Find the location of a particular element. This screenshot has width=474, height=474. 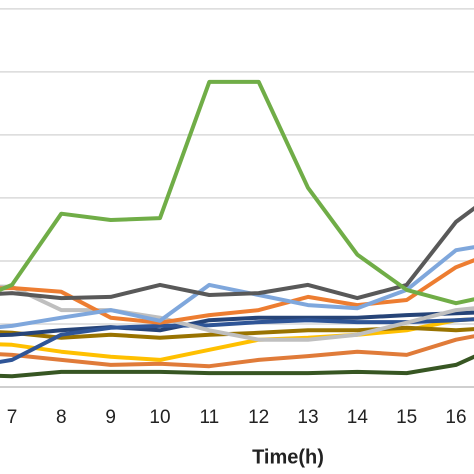

x-tick-label: 11 is located at coordinates (209, 417).